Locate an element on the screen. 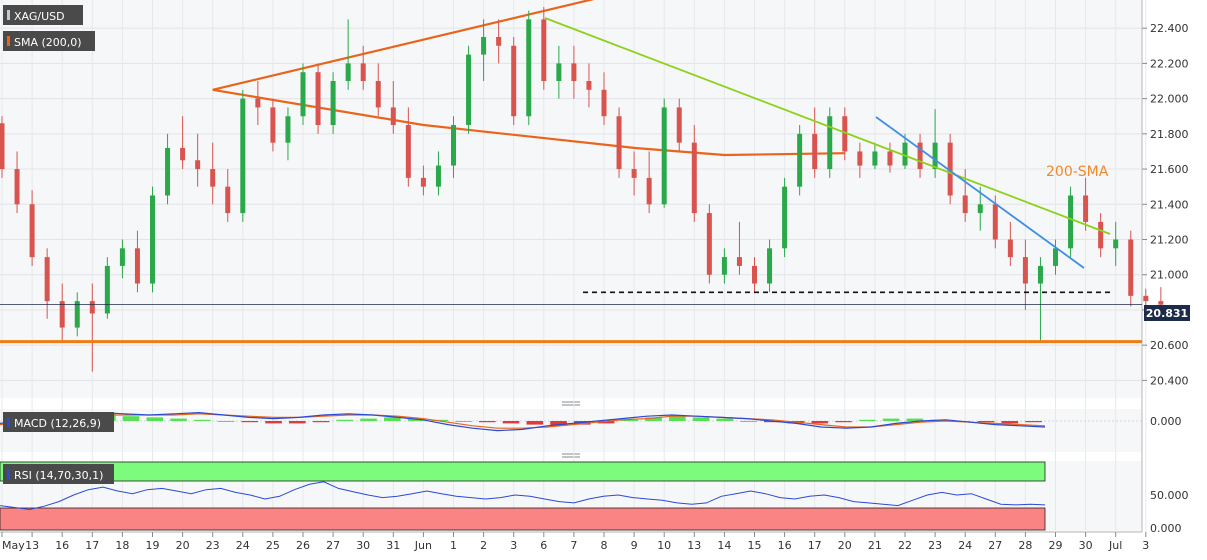 The width and height of the screenshot is (1207, 560). price-tick-label: 21.200 is located at coordinates (1169, 240).